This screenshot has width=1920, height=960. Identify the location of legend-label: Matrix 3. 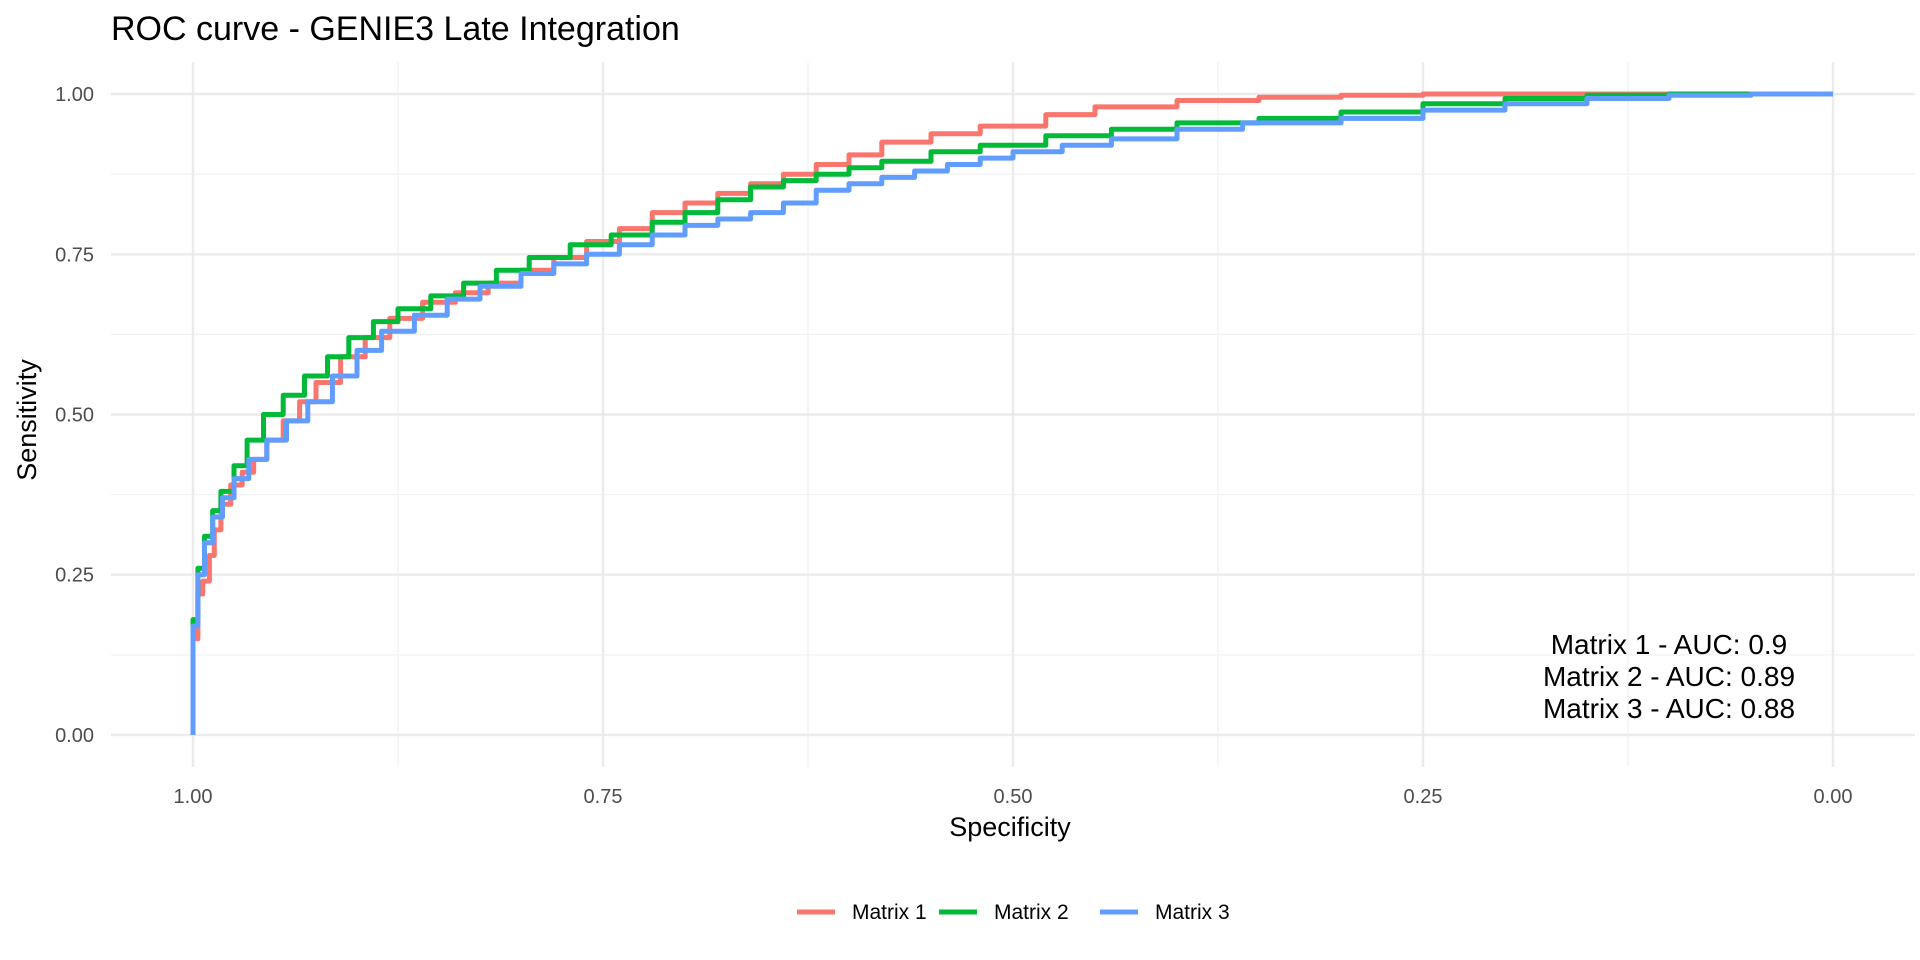
(1192, 912).